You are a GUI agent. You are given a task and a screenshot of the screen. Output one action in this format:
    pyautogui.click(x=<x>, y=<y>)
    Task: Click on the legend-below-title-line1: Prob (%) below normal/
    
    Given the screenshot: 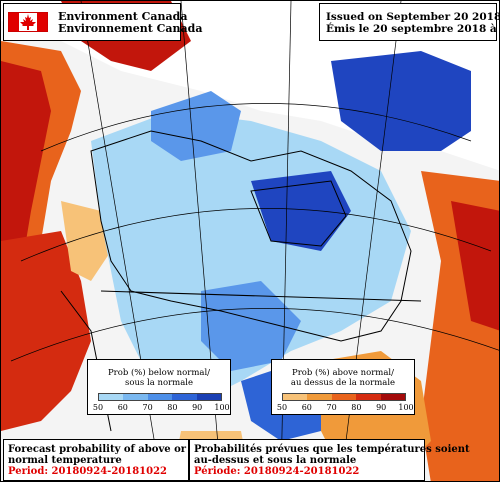 What is the action you would take?
    pyautogui.click(x=159, y=373)
    